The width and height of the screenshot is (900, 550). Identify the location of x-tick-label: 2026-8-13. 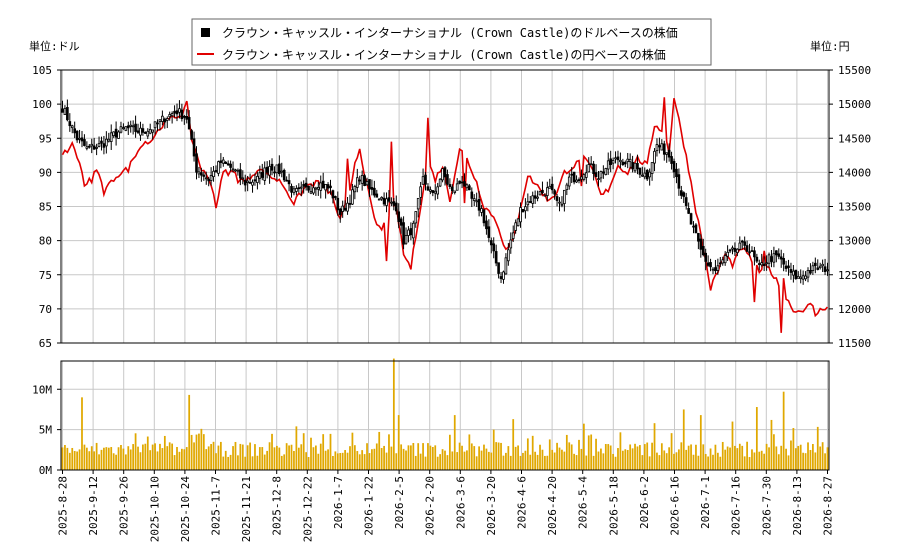
(797, 506).